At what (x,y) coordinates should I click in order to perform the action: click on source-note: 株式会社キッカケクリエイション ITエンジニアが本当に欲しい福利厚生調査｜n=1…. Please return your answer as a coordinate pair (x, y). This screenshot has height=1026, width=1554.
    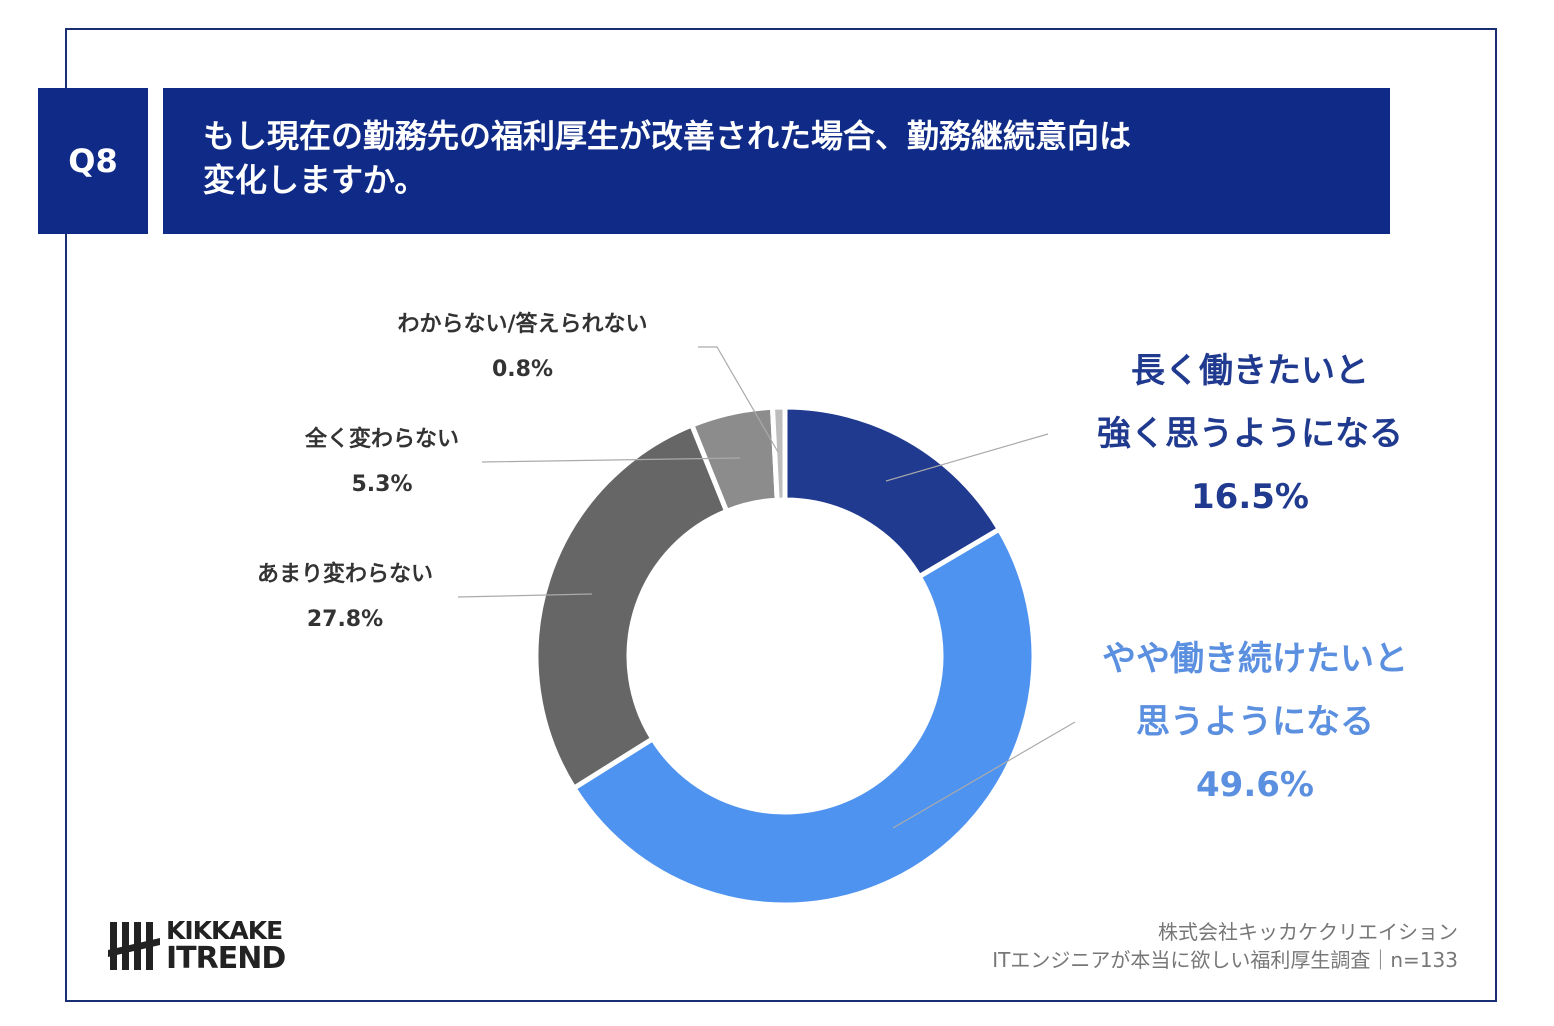
    Looking at the image, I should click on (1225, 946).